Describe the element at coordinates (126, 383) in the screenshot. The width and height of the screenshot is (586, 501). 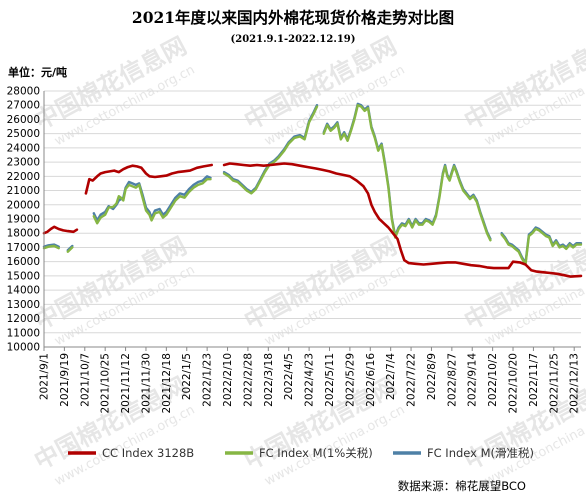
I see `x-tick-label: 2021/11/12` at that location.